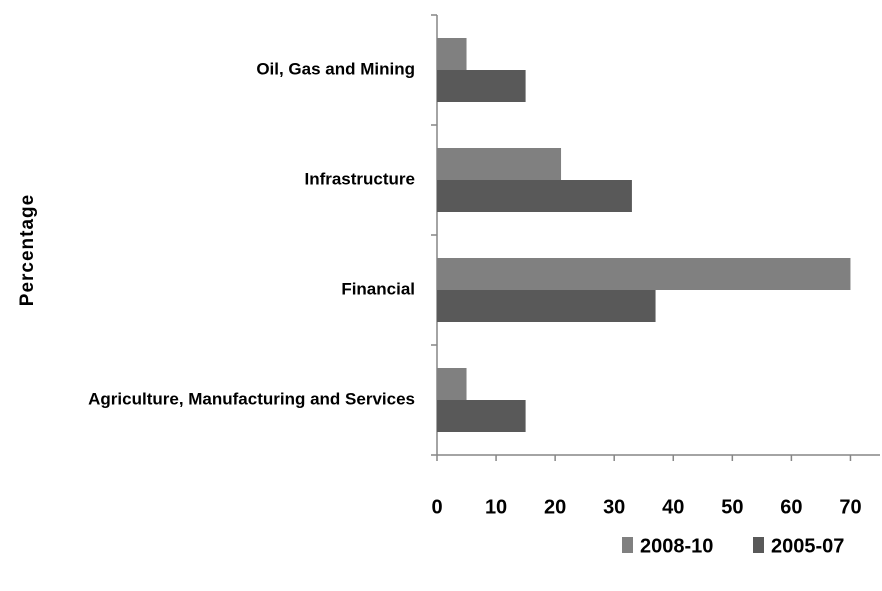 The height and width of the screenshot is (591, 882). Describe the element at coordinates (496, 507) in the screenshot. I see `x-tick-label: 10` at that location.